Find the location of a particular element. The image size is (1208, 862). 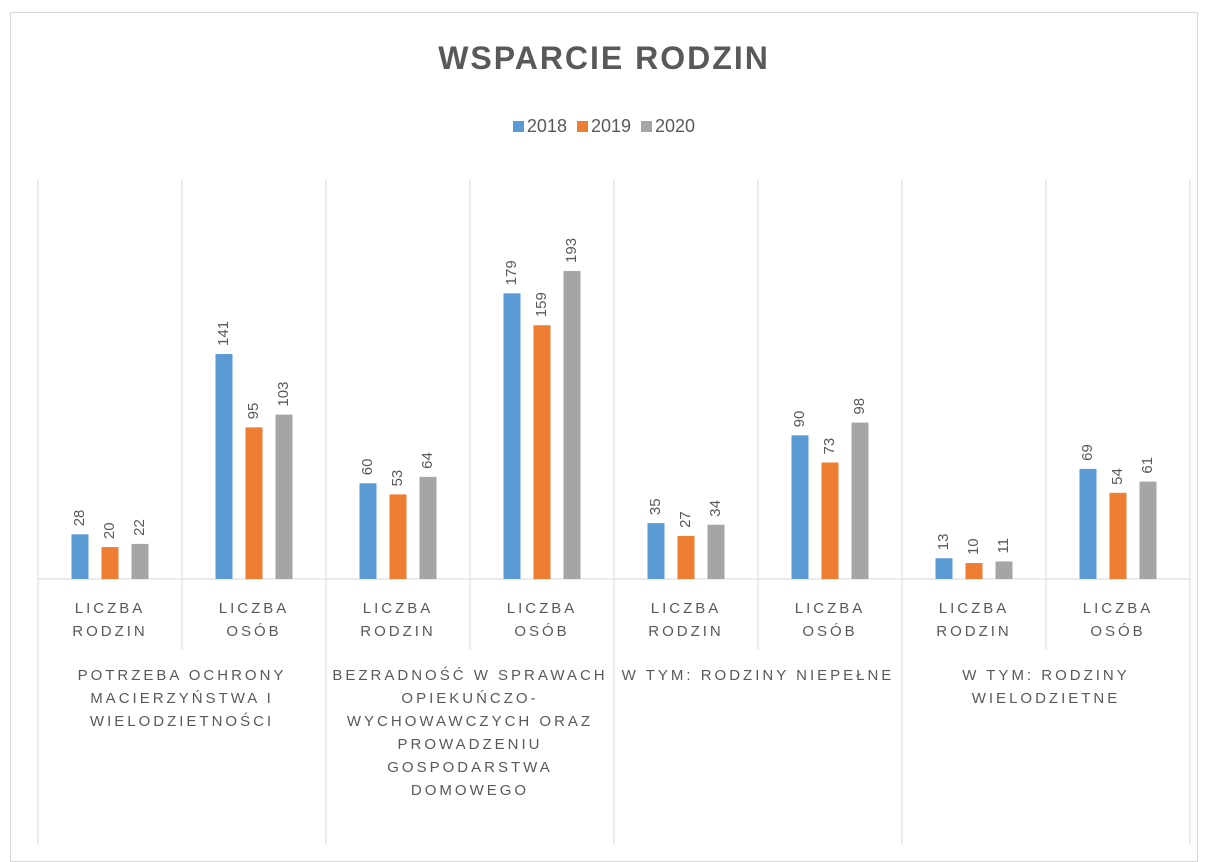

data-label: 103 is located at coordinates (283, 394).